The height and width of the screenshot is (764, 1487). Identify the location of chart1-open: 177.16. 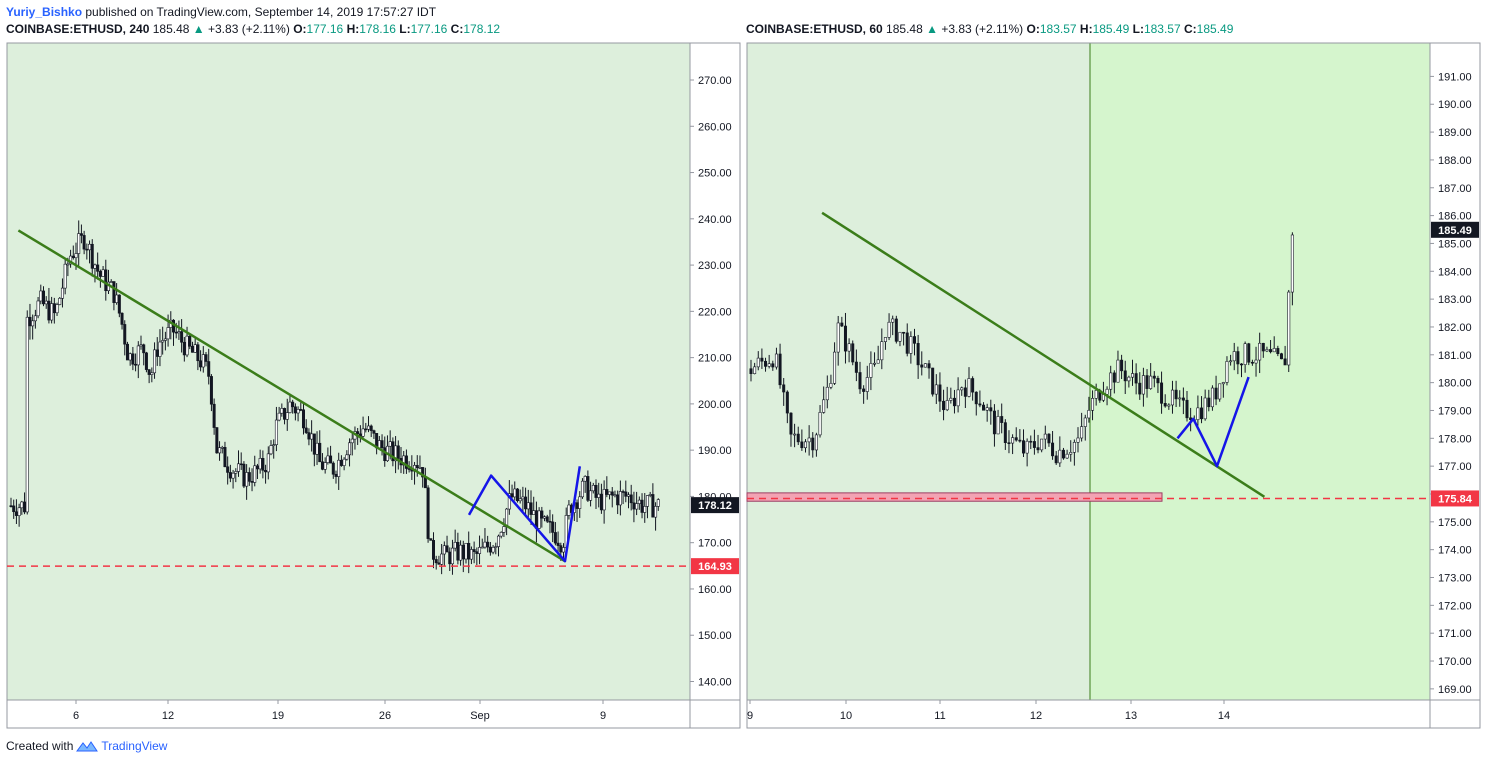
(325, 29).